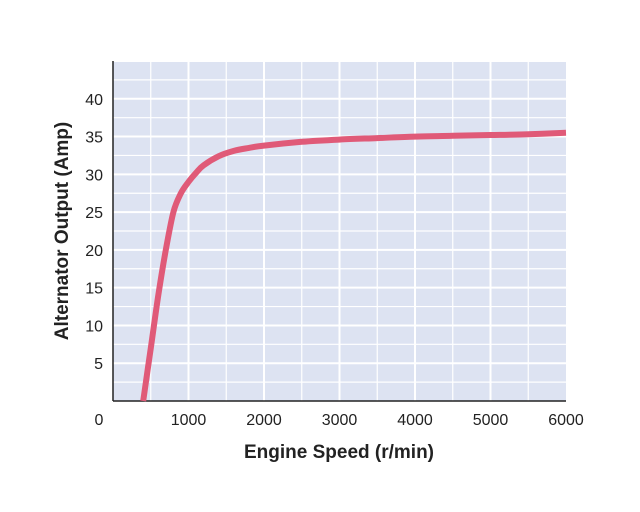  I want to click on x-axis-title: Engine Speed (r/min), so click(339, 452).